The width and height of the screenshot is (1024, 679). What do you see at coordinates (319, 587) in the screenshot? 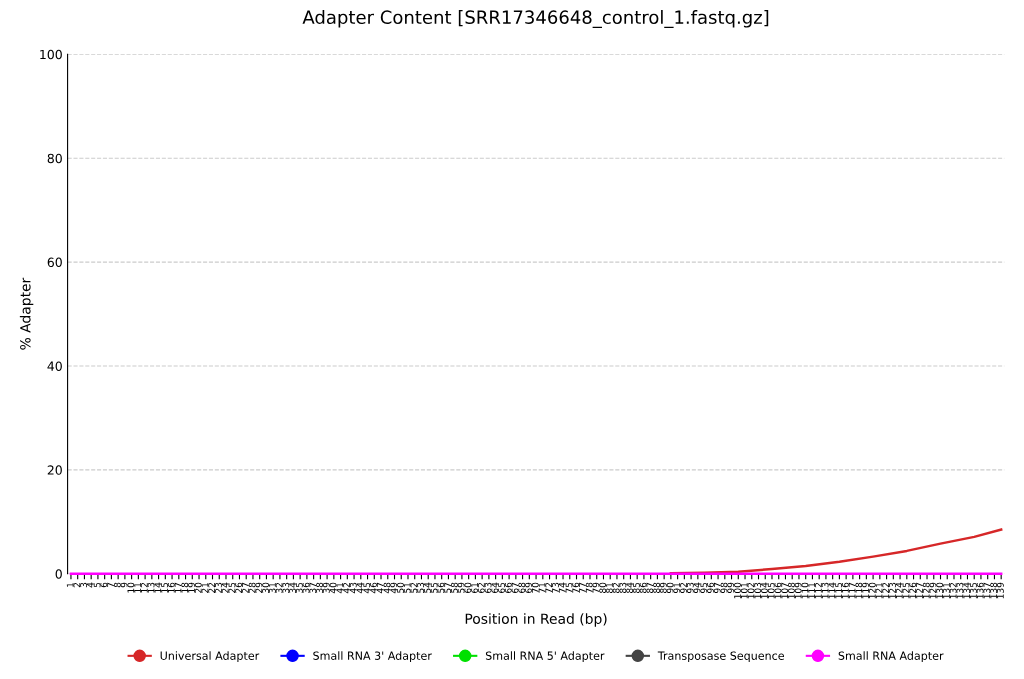
I see `x-tick-label: 38` at bounding box center [319, 587].